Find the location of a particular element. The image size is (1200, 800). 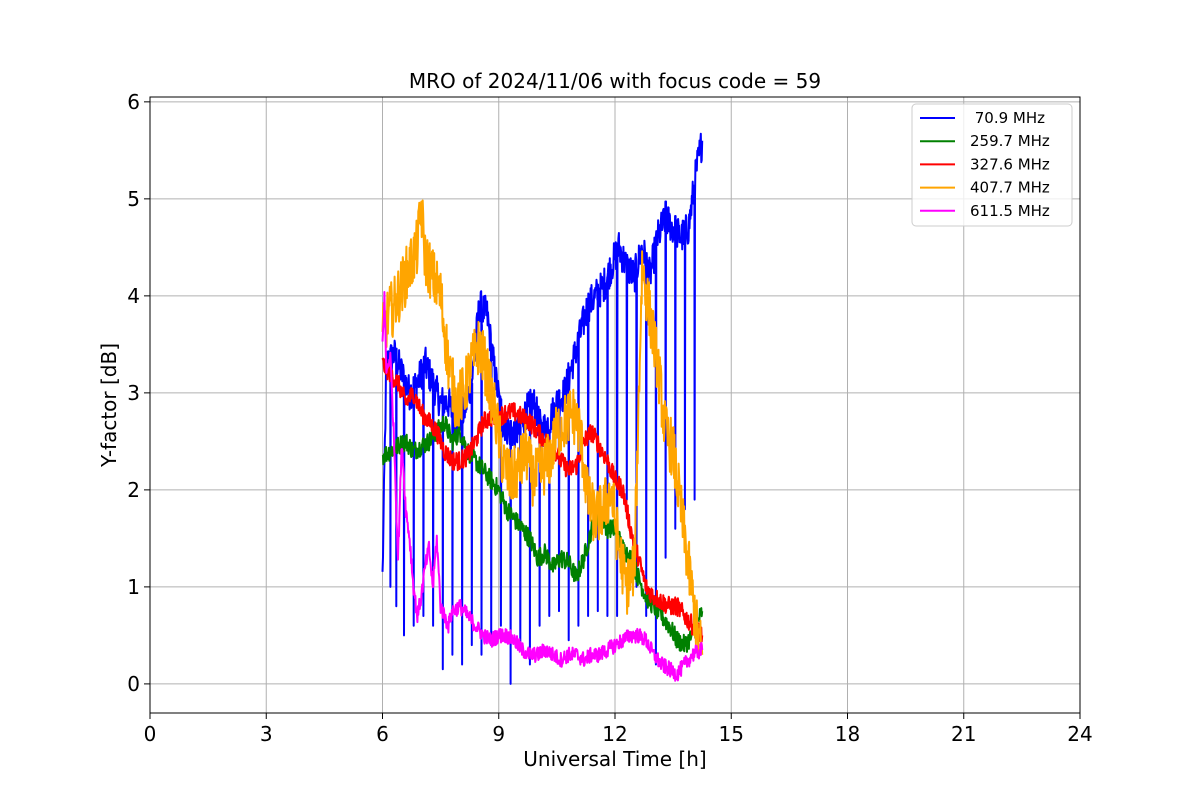

y-axis-label: Y-factor [dB] is located at coordinates (109, 405).